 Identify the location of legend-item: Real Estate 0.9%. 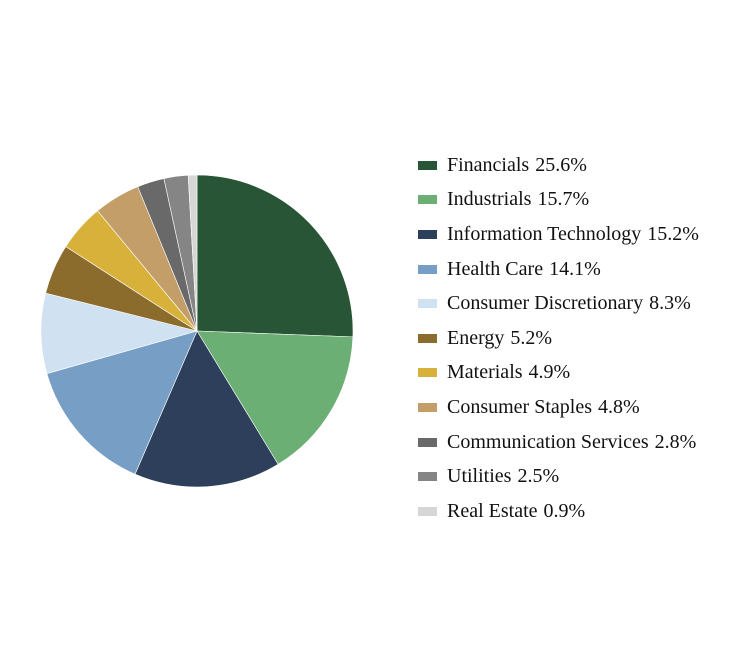
(583, 511).